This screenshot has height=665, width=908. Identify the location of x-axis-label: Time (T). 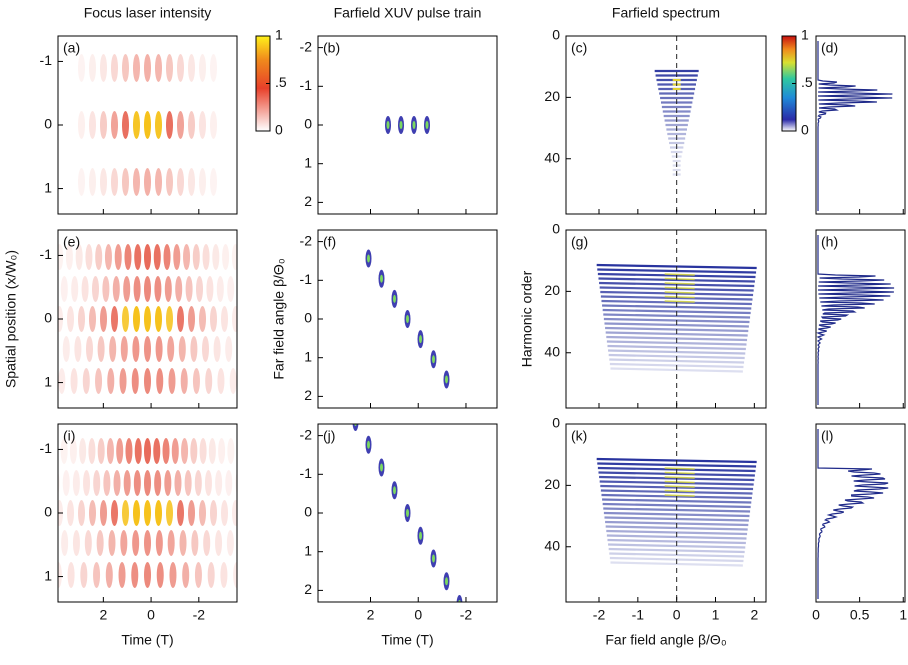
(147, 640).